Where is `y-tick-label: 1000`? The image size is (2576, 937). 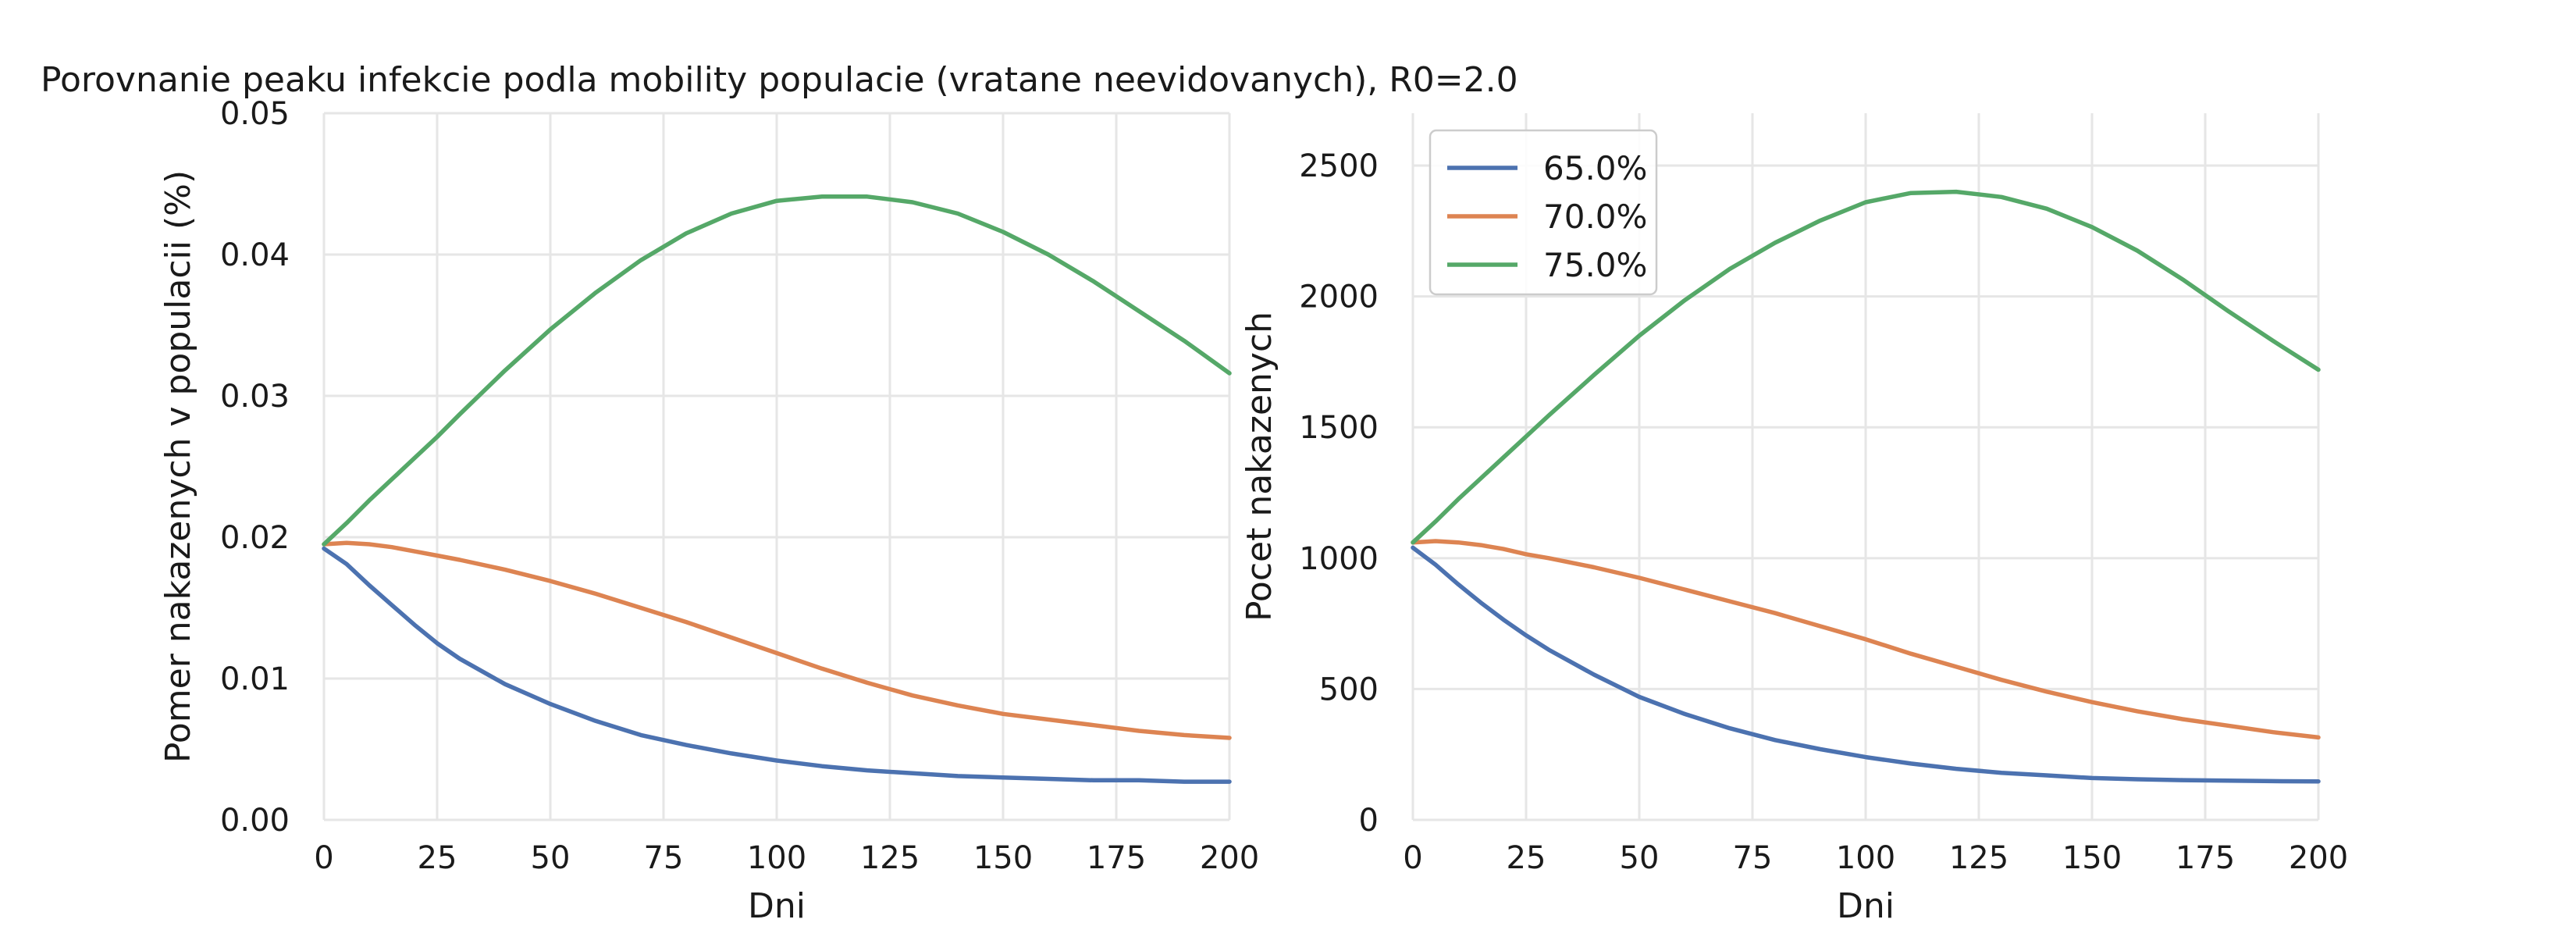
y-tick-label: 1000 is located at coordinates (1339, 559).